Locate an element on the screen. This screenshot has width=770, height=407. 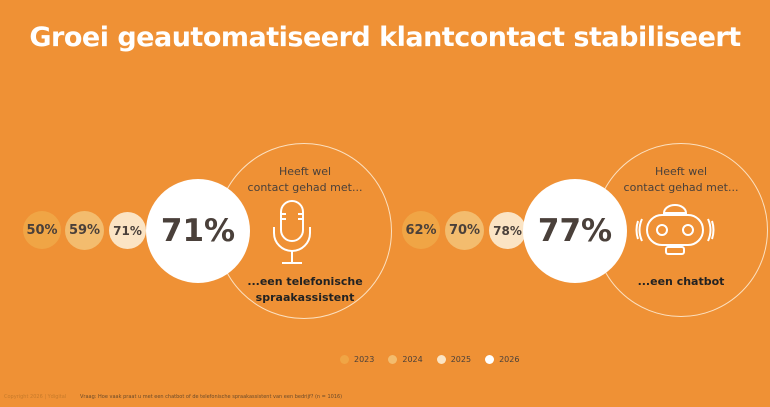
copyright: Copyright 2026 | Ydigital is located at coordinates (35, 397).